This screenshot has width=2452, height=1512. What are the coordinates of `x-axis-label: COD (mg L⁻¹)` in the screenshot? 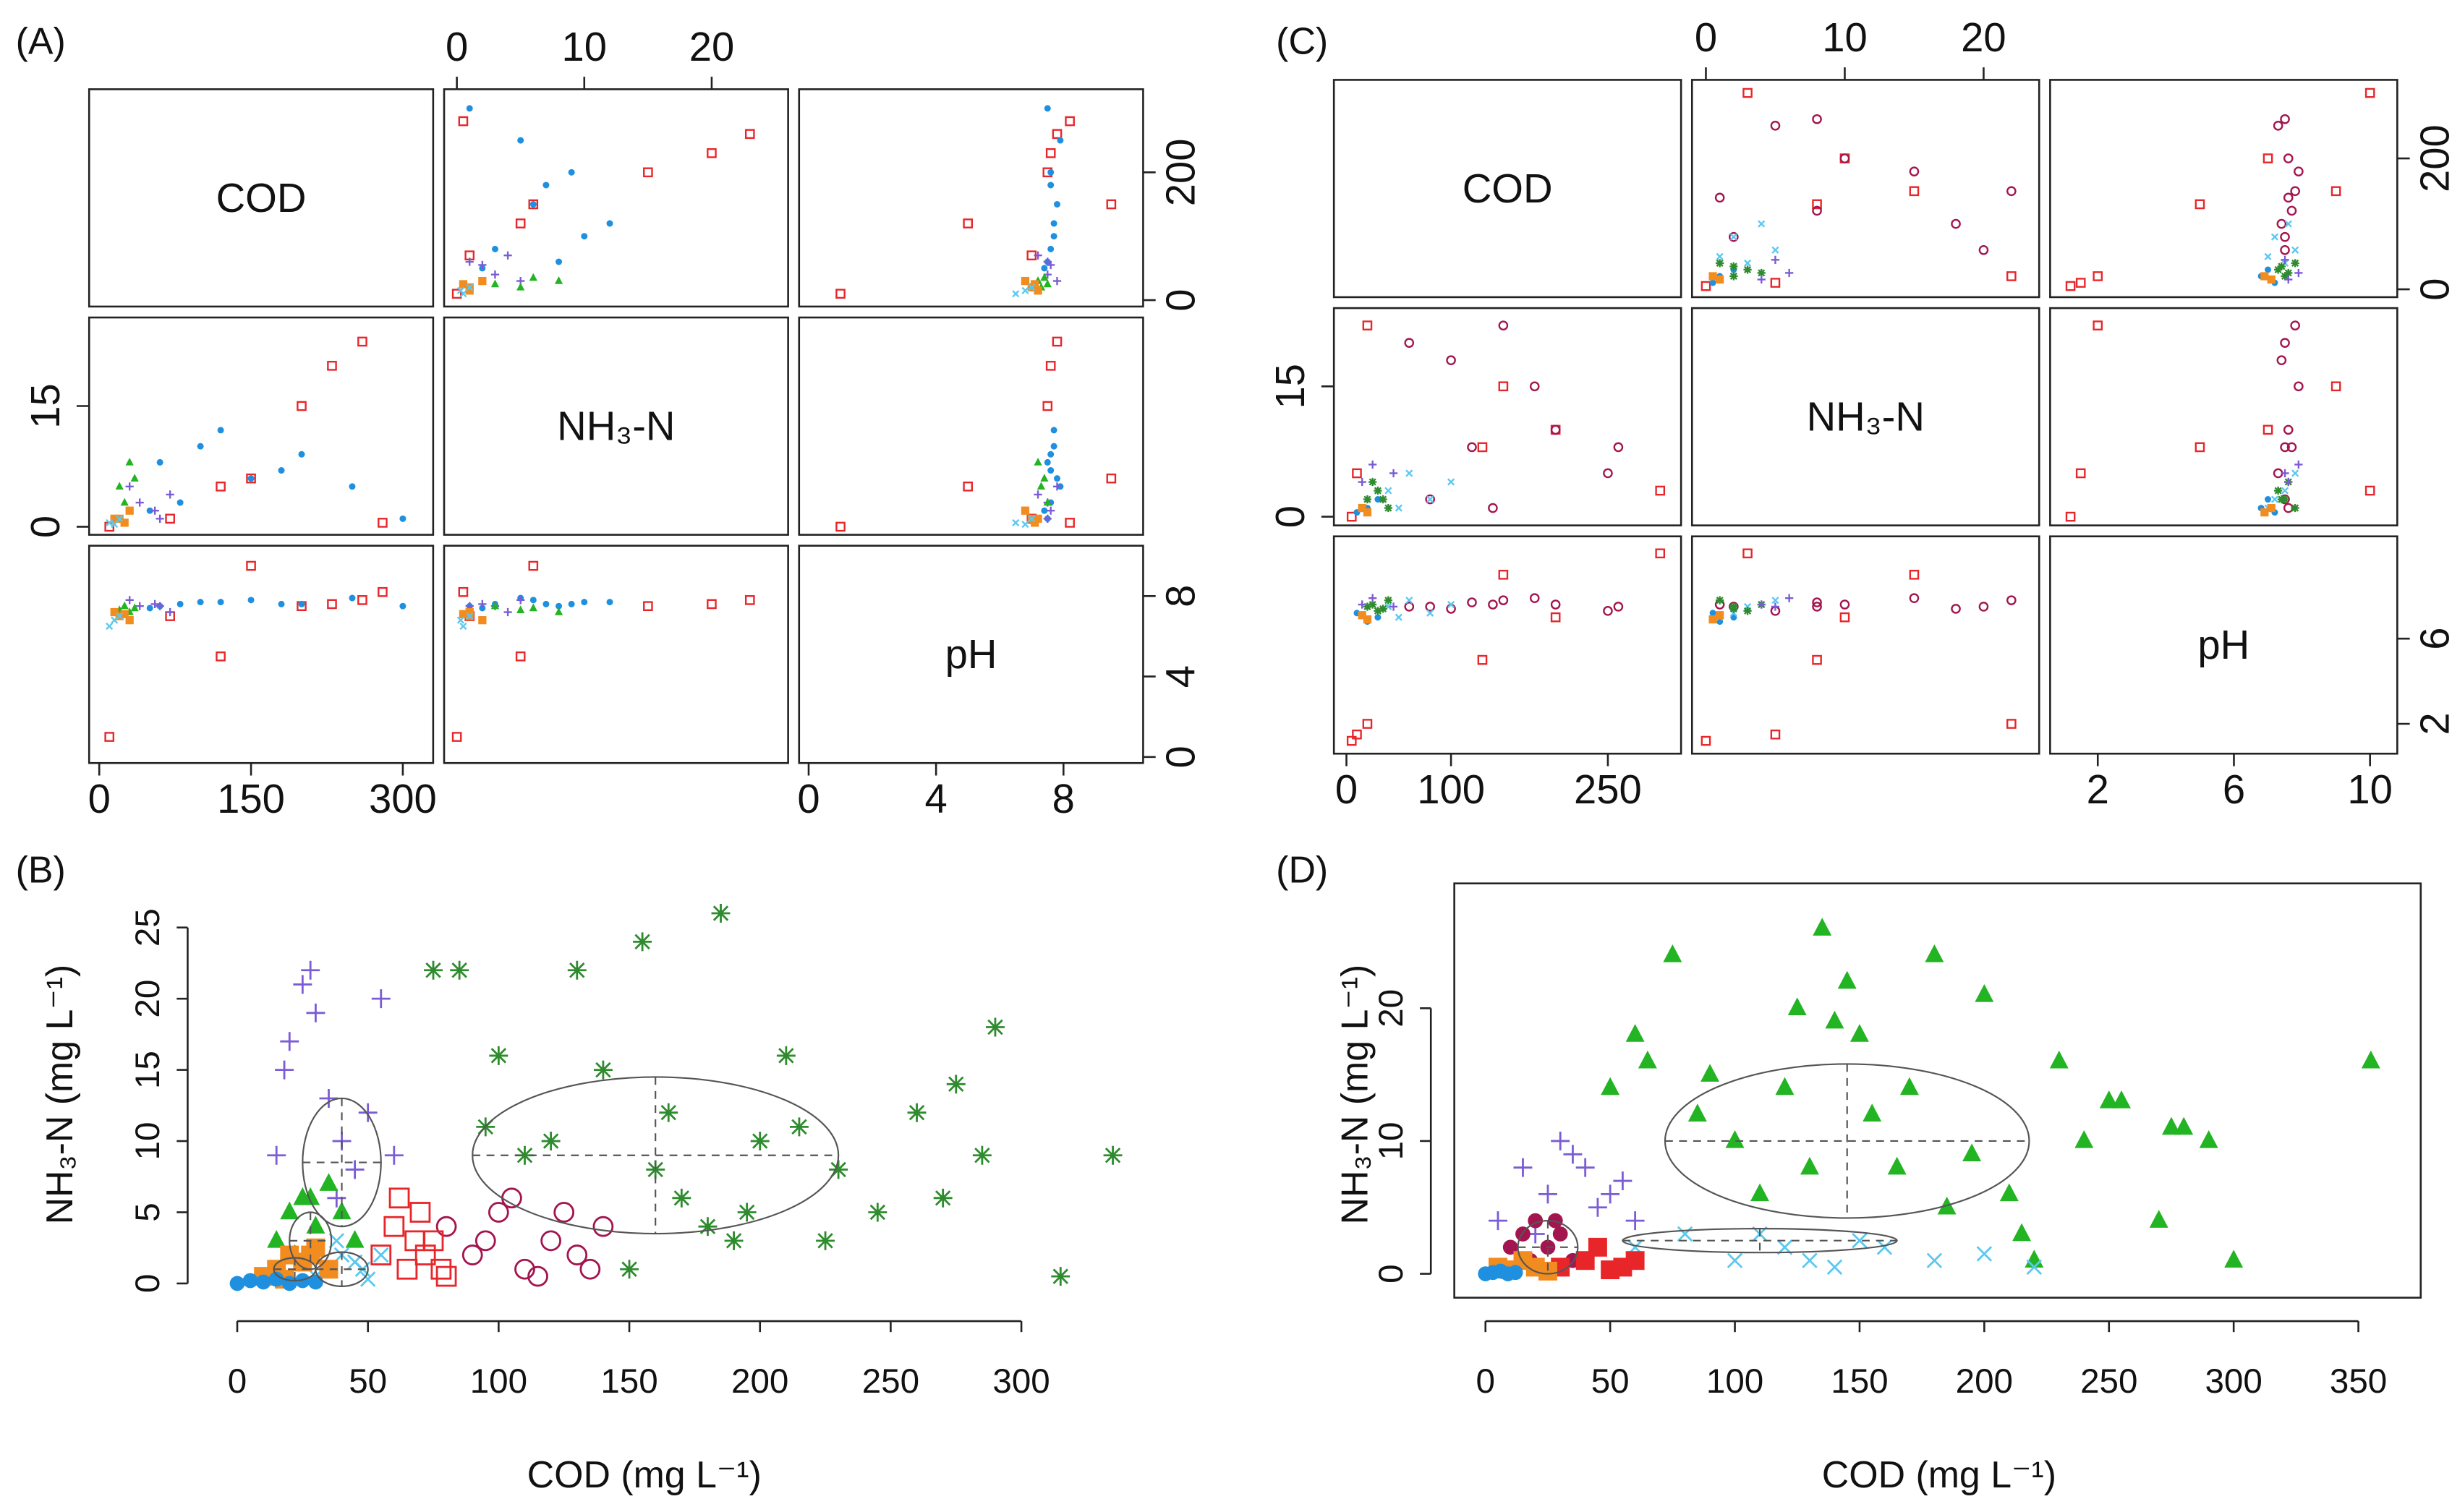 It's located at (644, 1474).